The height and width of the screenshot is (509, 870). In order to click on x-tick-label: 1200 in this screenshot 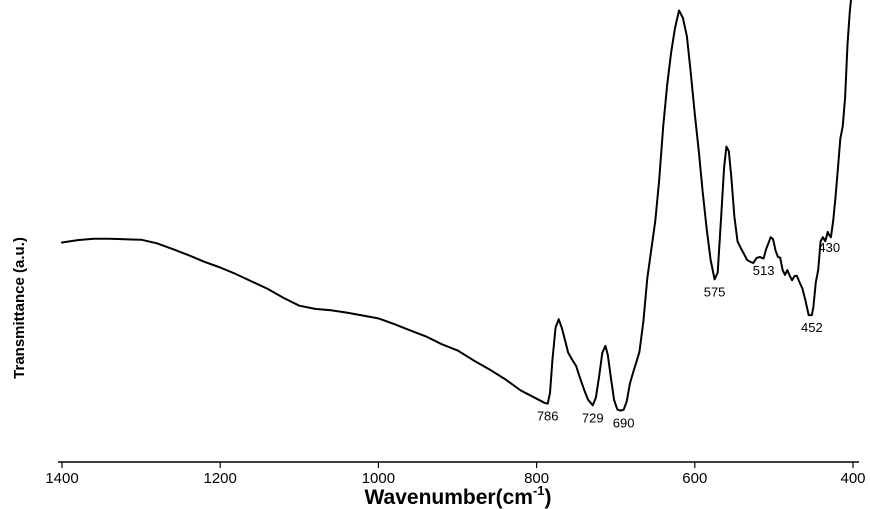, I will do `click(220, 478)`.